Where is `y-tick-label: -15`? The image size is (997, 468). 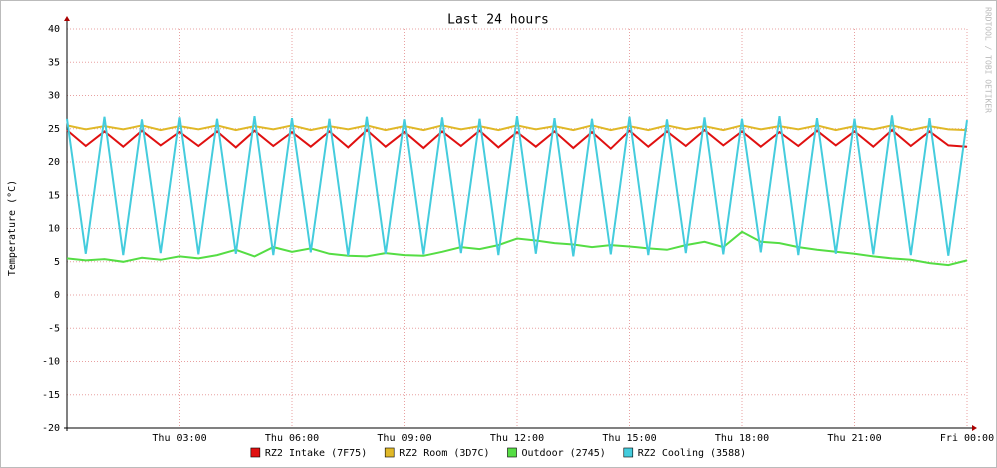 y-tick-label: -15 is located at coordinates (51, 395).